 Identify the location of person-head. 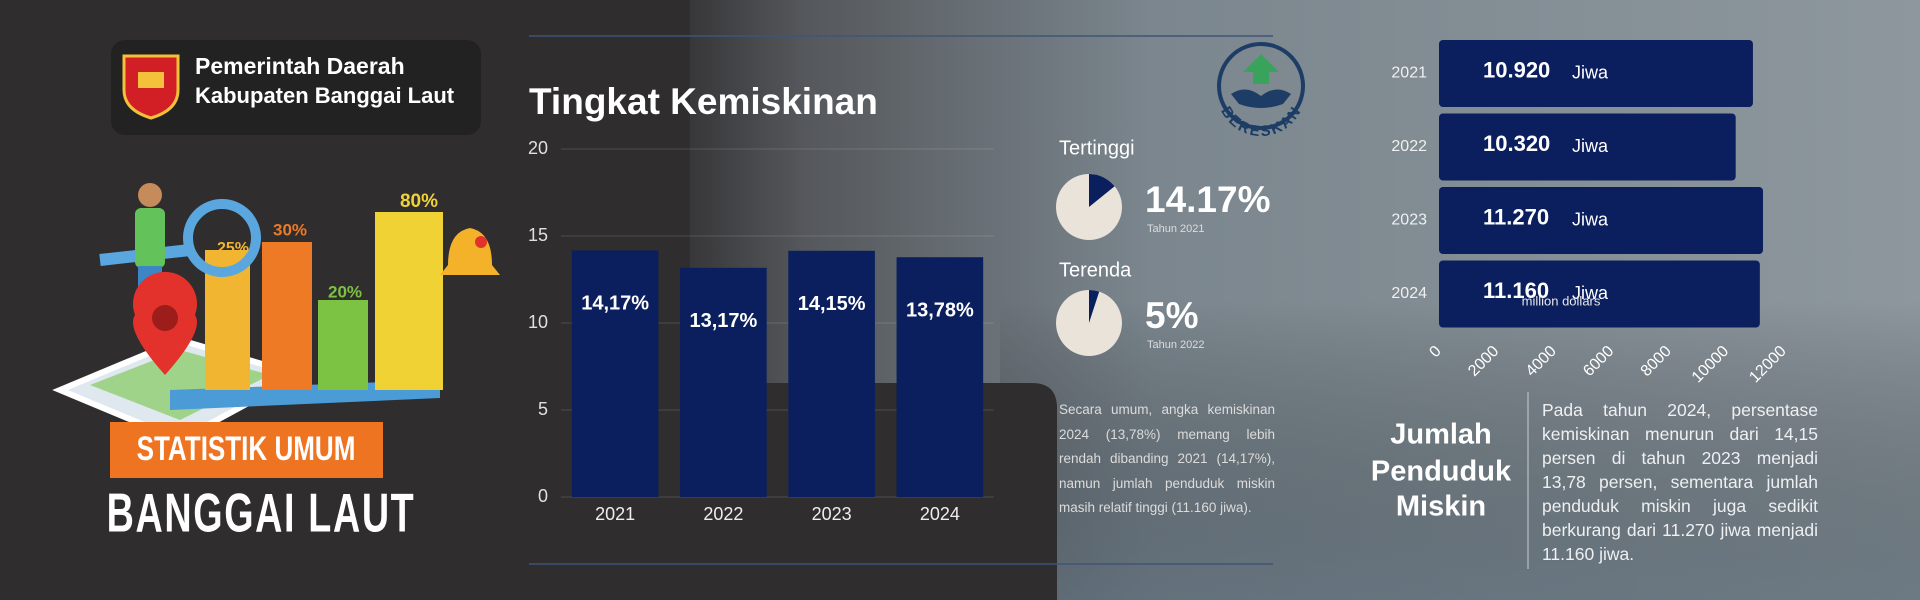
(150, 195).